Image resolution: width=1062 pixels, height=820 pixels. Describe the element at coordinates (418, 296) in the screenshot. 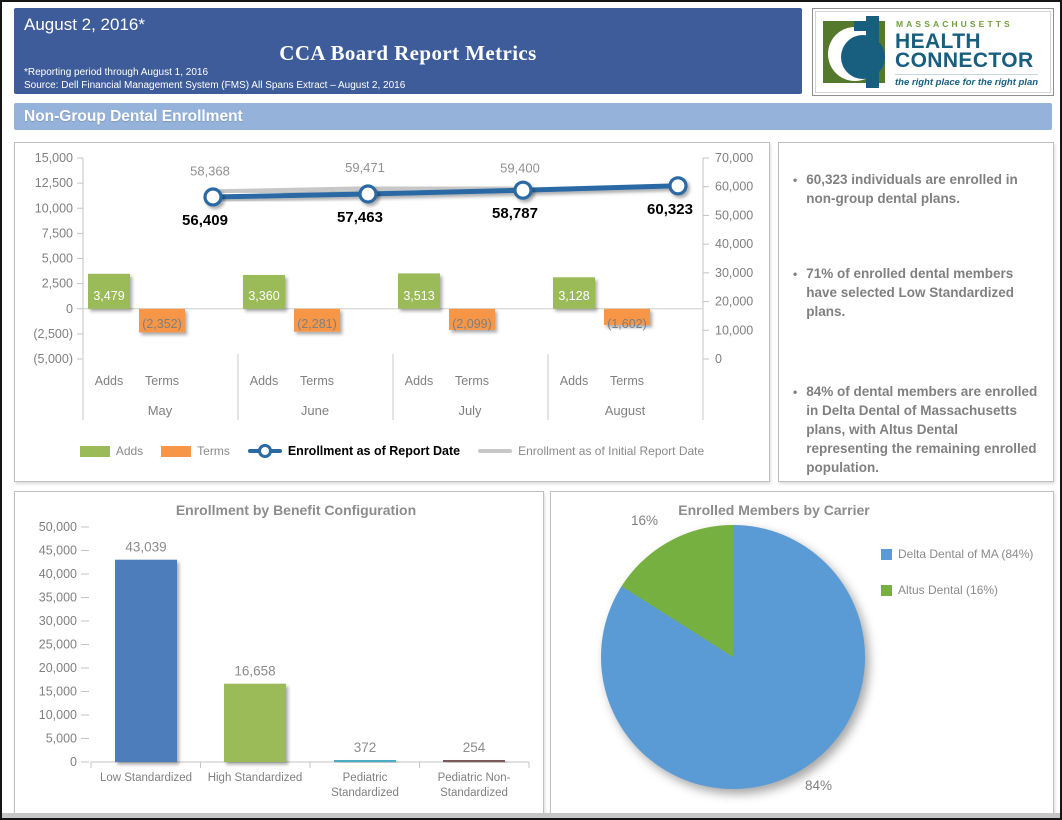

I see `adds-bar-label: 3,513` at that location.